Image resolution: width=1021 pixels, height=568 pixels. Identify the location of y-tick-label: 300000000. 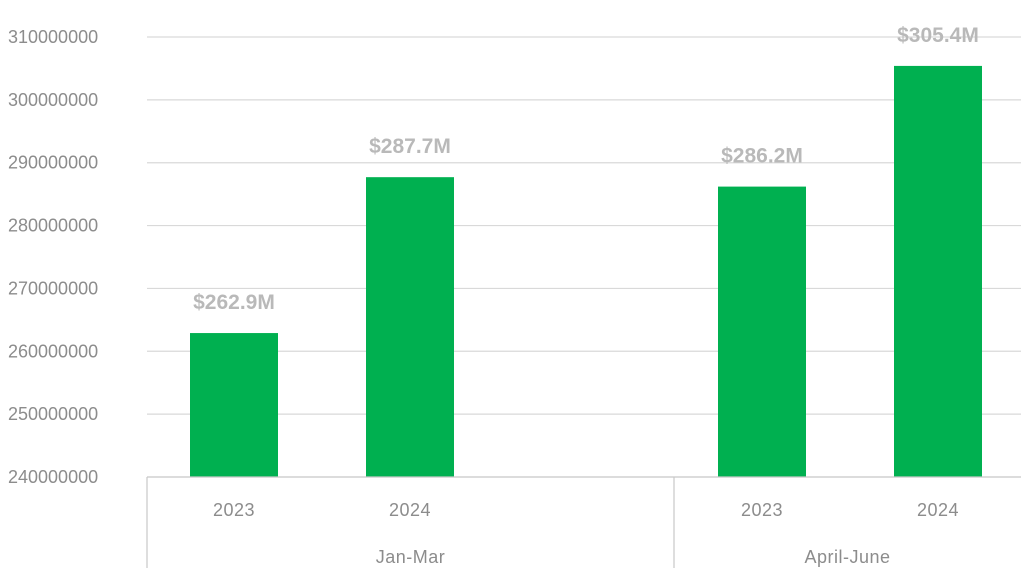
(53, 100).